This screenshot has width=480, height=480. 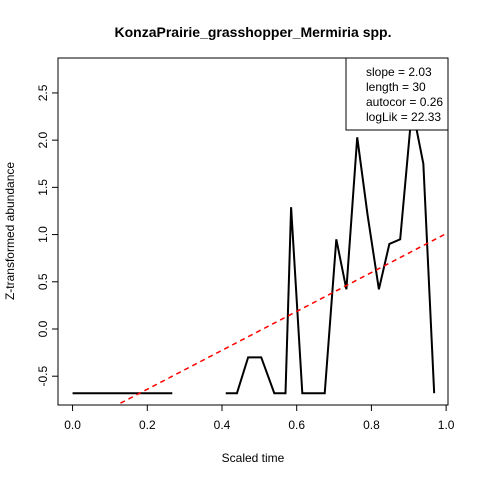 I want to click on y-tick-label: 2.0, so click(x=43, y=139).